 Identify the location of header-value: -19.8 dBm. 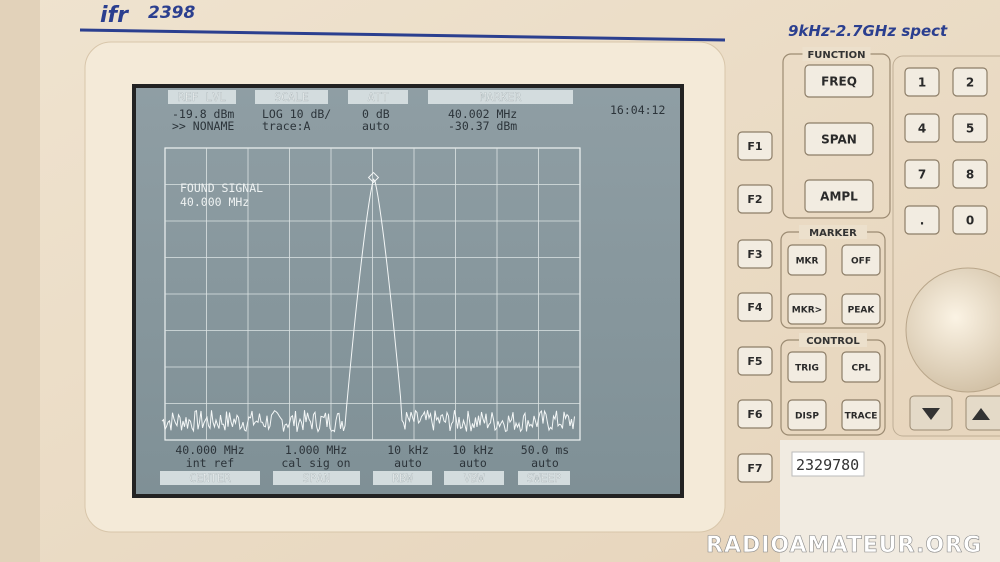
(203, 114).